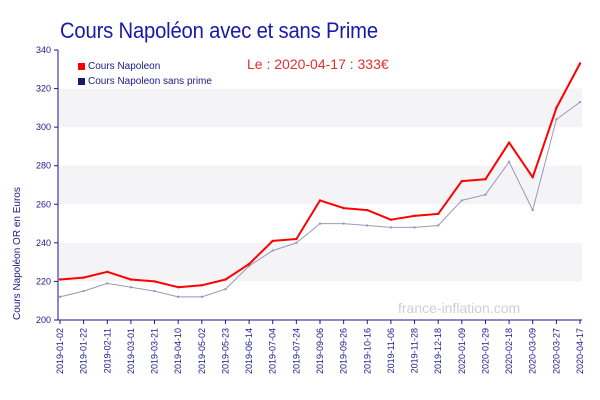 The image size is (600, 400). Describe the element at coordinates (509, 351) in the screenshot. I see `x-tick-label: 2020-02-18` at that location.